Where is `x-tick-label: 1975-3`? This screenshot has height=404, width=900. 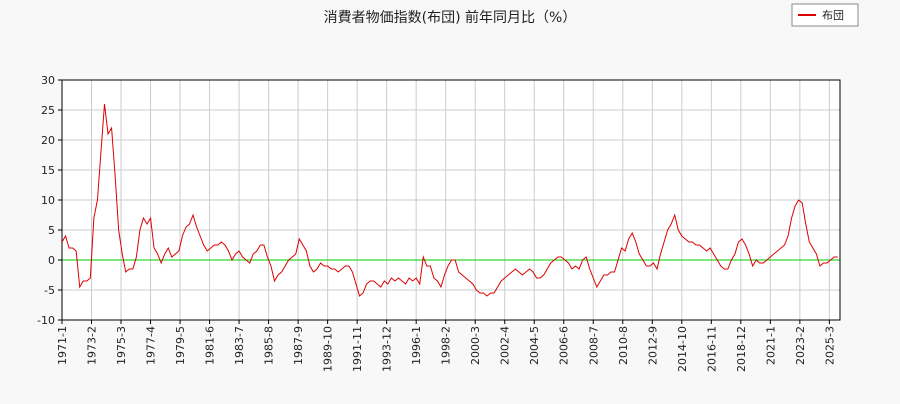
x-tick-label: 1975-3 is located at coordinates (121, 345).